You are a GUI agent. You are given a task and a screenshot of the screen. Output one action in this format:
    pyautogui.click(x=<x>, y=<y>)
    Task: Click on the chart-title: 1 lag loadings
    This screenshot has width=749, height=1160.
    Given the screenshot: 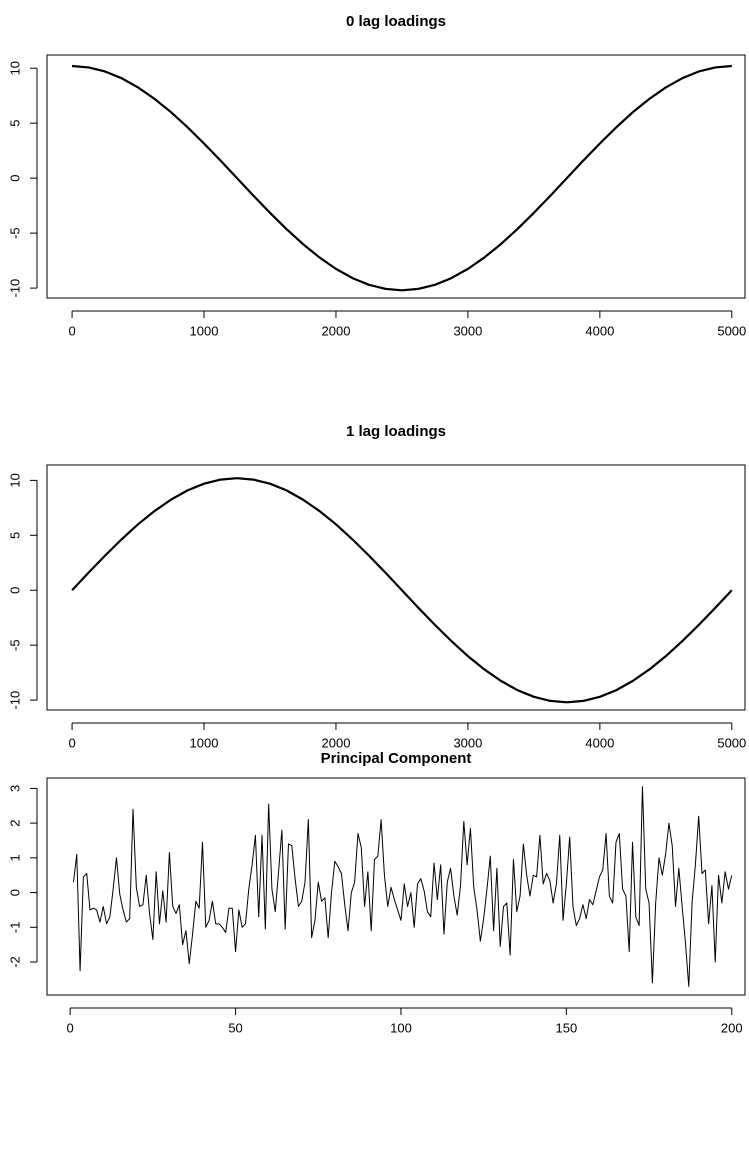 What is the action you would take?
    pyautogui.click(x=396, y=431)
    